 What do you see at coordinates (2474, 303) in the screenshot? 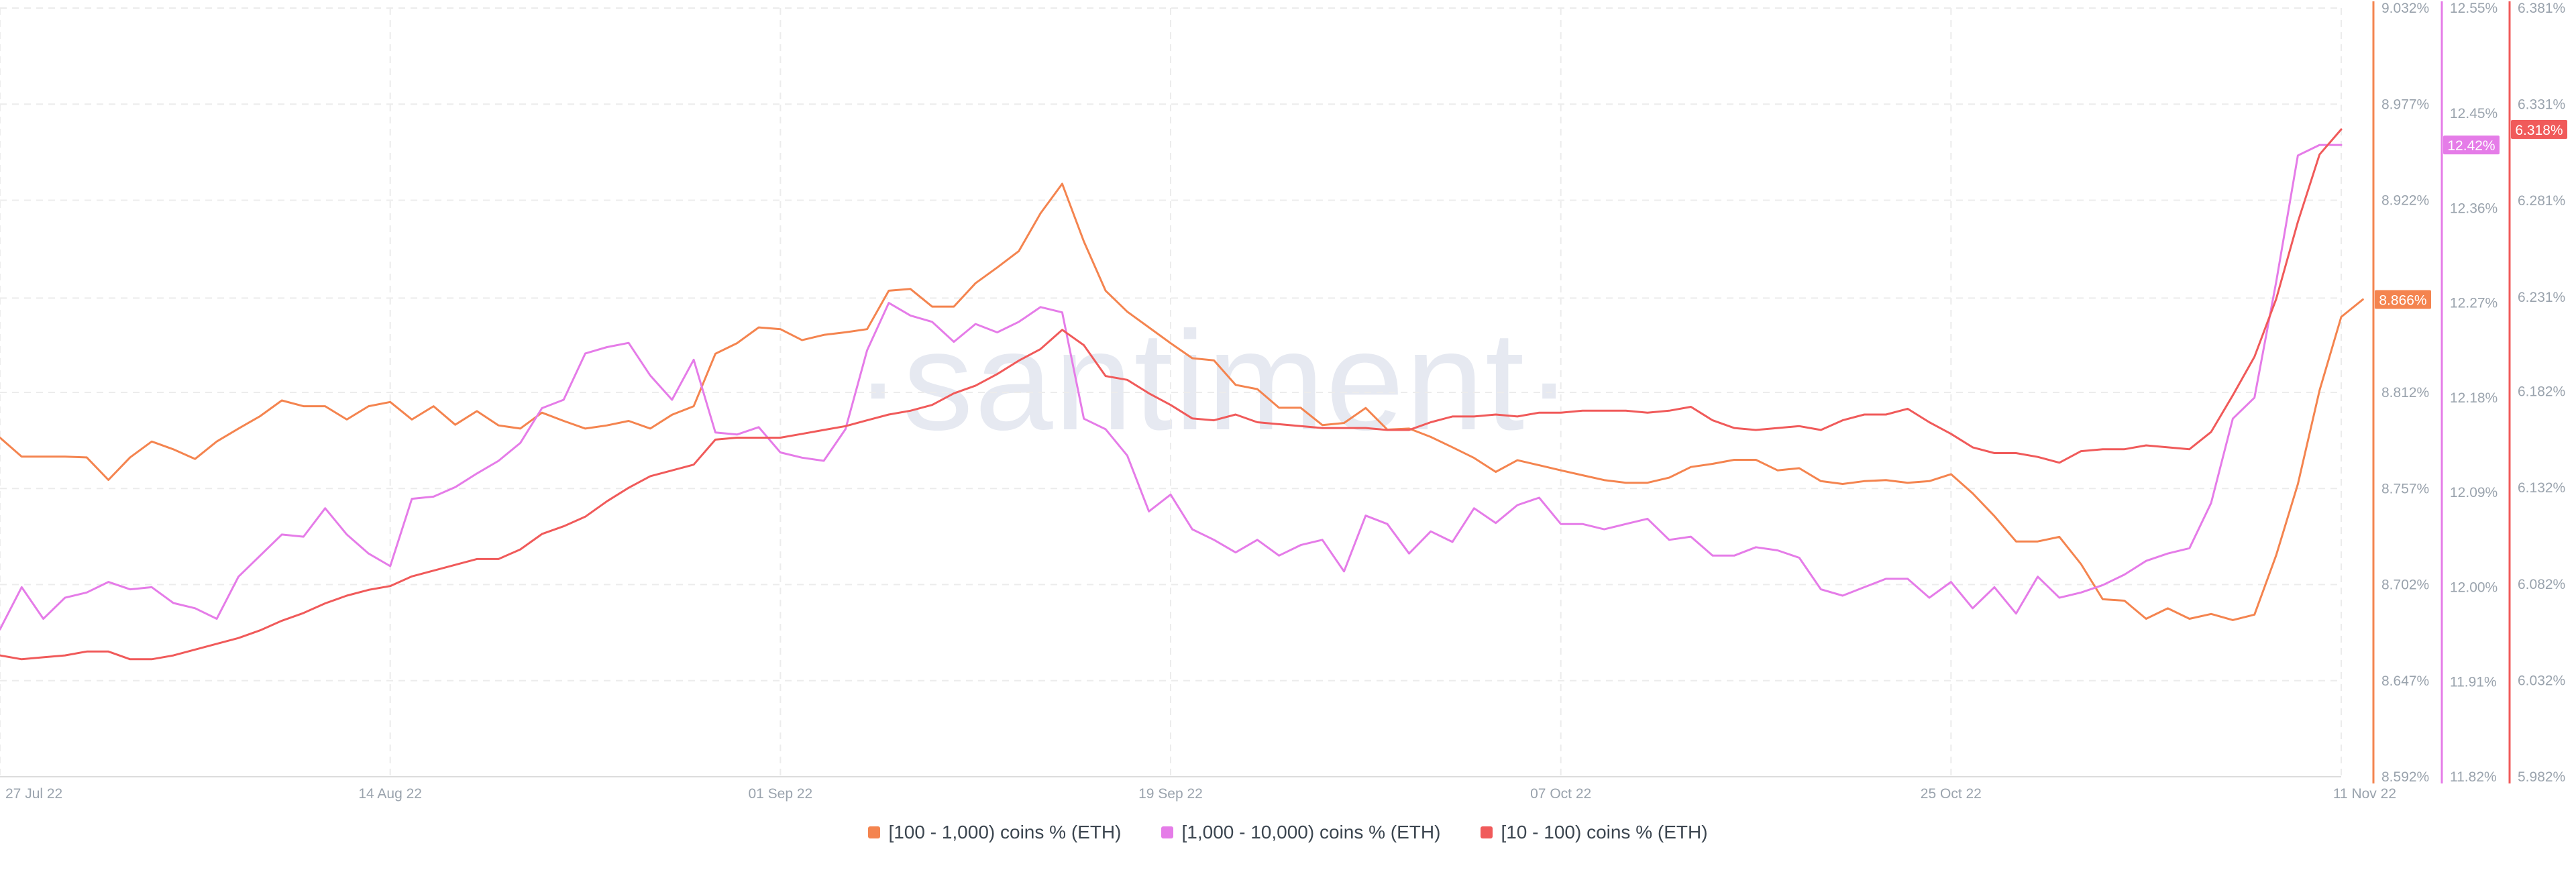
I see `y-tick-label-2: 12.27%` at bounding box center [2474, 303].